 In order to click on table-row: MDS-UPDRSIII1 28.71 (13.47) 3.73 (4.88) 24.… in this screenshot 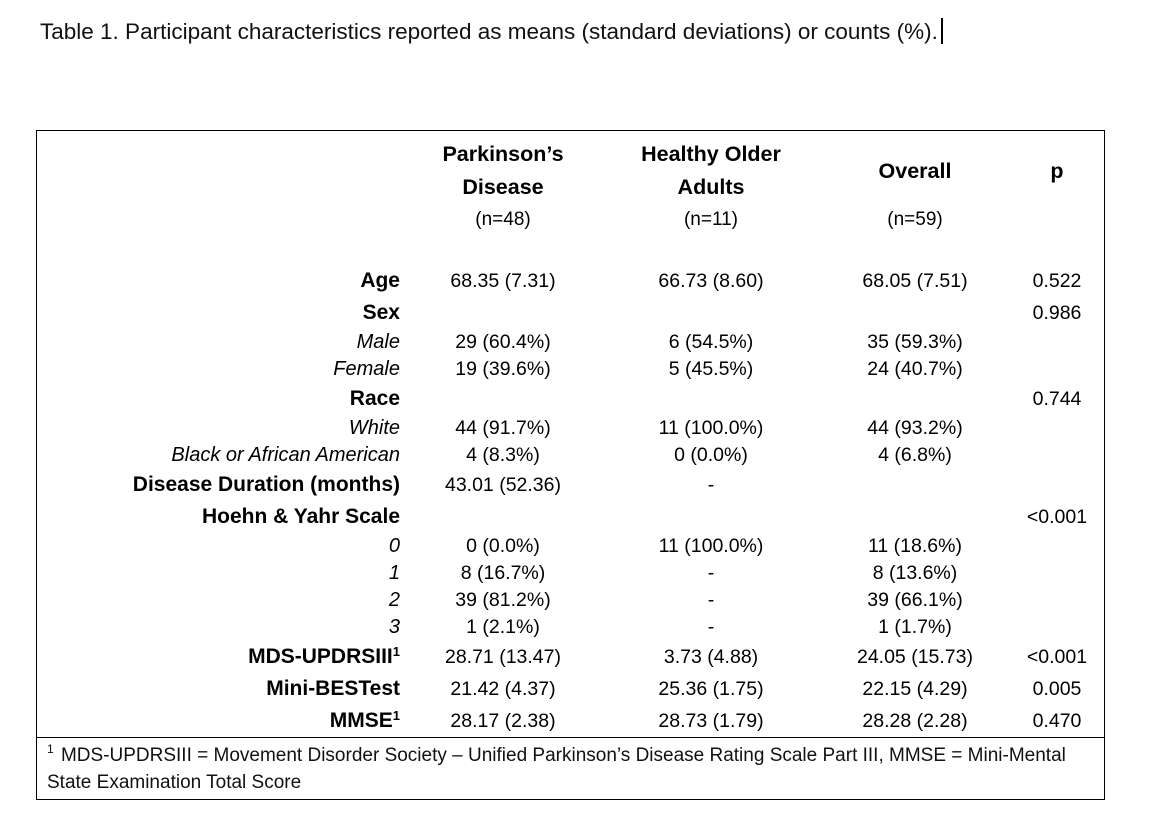, I will do `click(570, 657)`.